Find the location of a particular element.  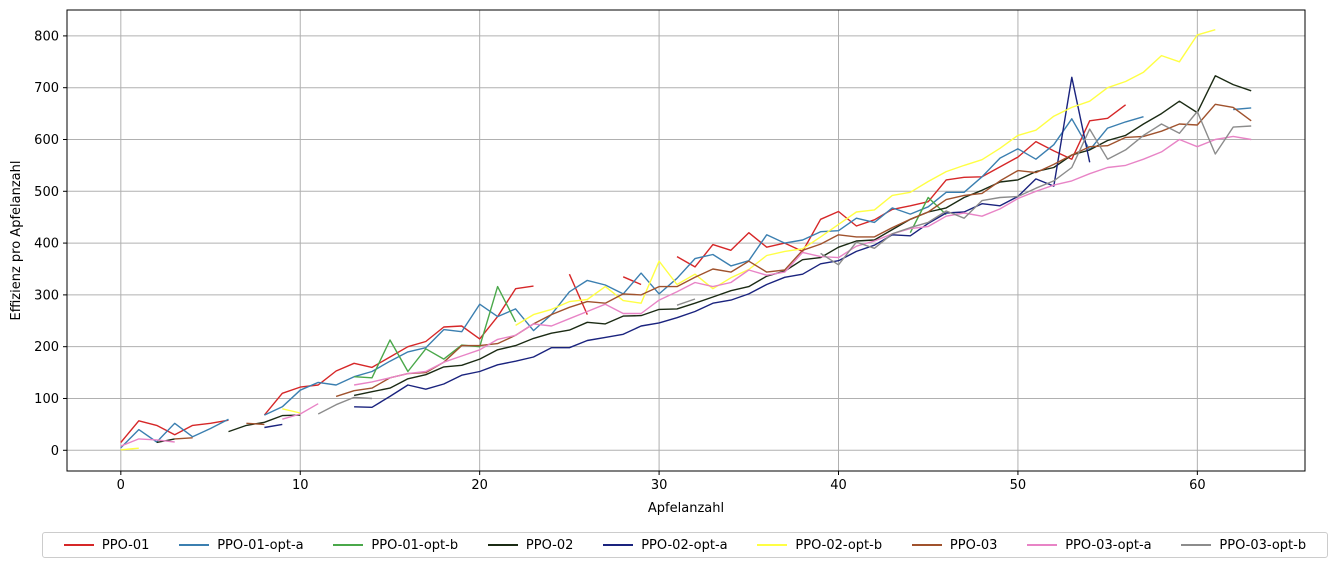

legend-entry: PPO-02-opt-a is located at coordinates (665, 545).